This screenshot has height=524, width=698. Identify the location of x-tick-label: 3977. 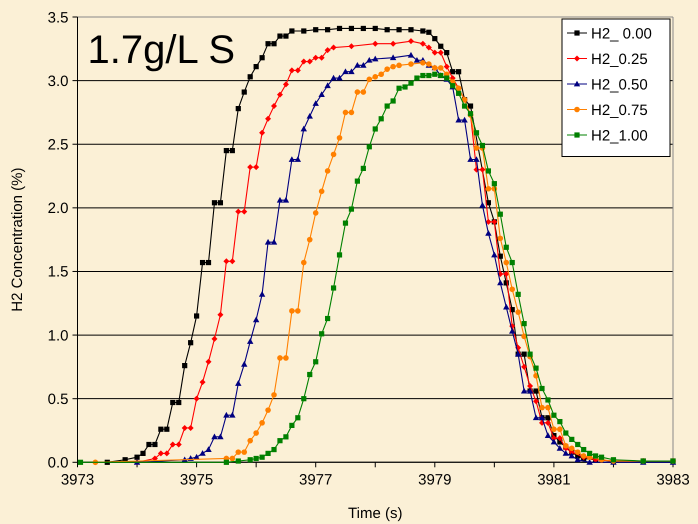
(315, 479).